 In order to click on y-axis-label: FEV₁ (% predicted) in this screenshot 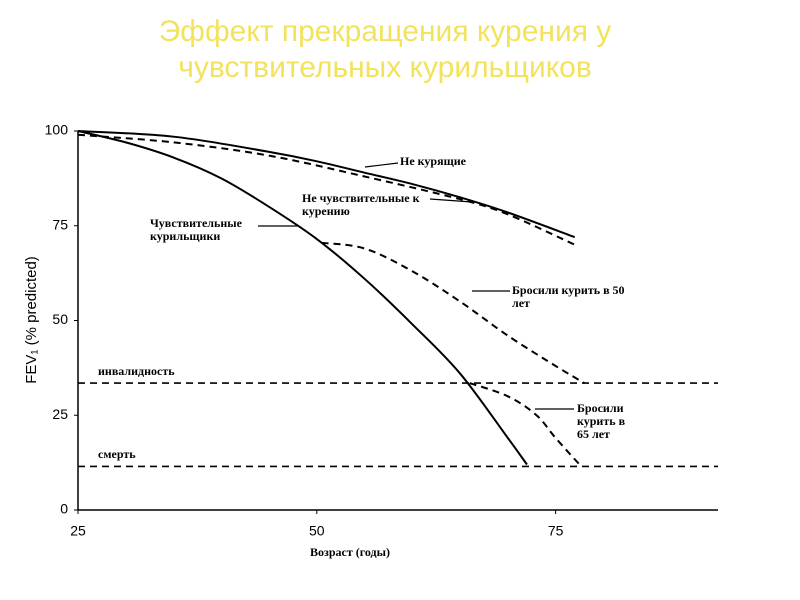, I will do `click(31, 320)`.